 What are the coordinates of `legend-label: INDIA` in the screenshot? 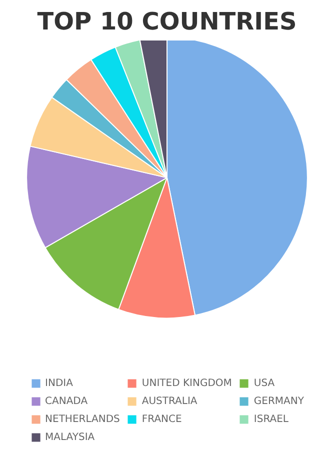 It's located at (59, 383).